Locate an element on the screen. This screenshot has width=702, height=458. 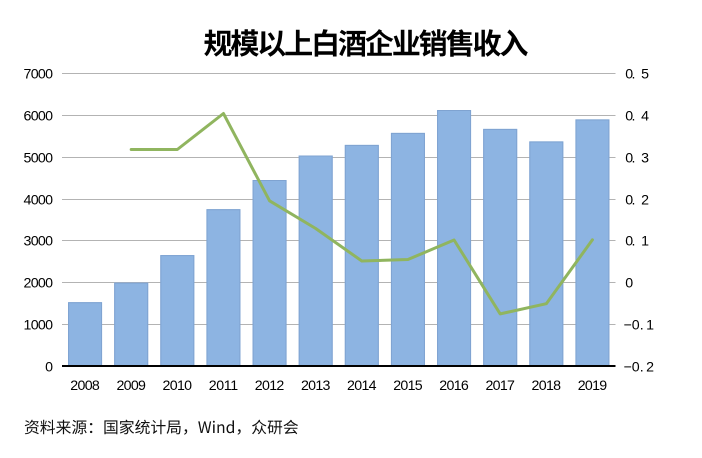
svg-text: 2013 is located at coordinates (316, 386).